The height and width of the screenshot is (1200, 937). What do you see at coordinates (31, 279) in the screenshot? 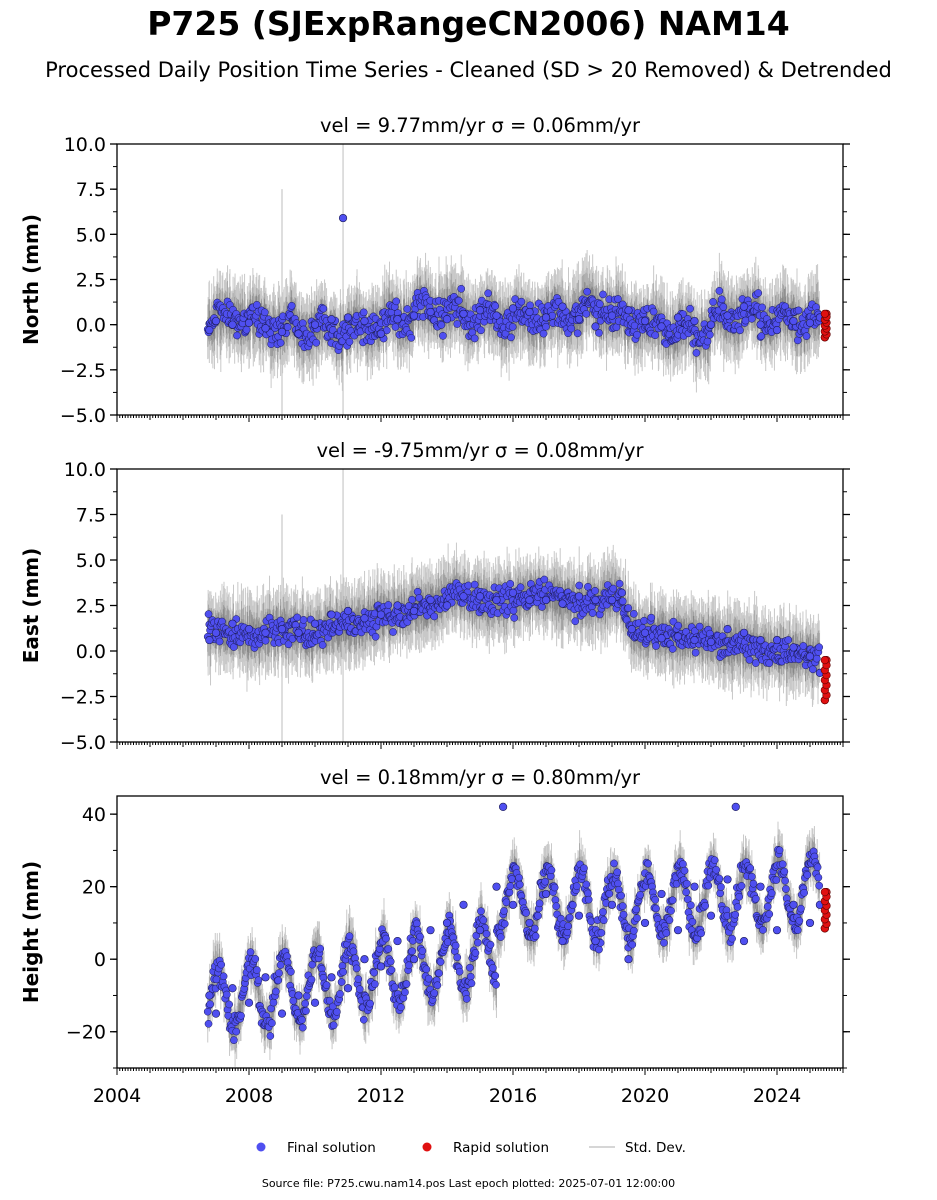
I see `y-axis-label: North (mm)` at bounding box center [31, 279].